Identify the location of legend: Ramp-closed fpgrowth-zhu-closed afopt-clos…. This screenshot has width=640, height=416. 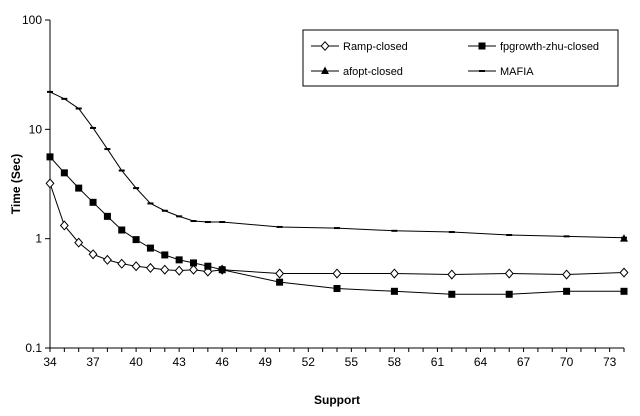
(460, 58).